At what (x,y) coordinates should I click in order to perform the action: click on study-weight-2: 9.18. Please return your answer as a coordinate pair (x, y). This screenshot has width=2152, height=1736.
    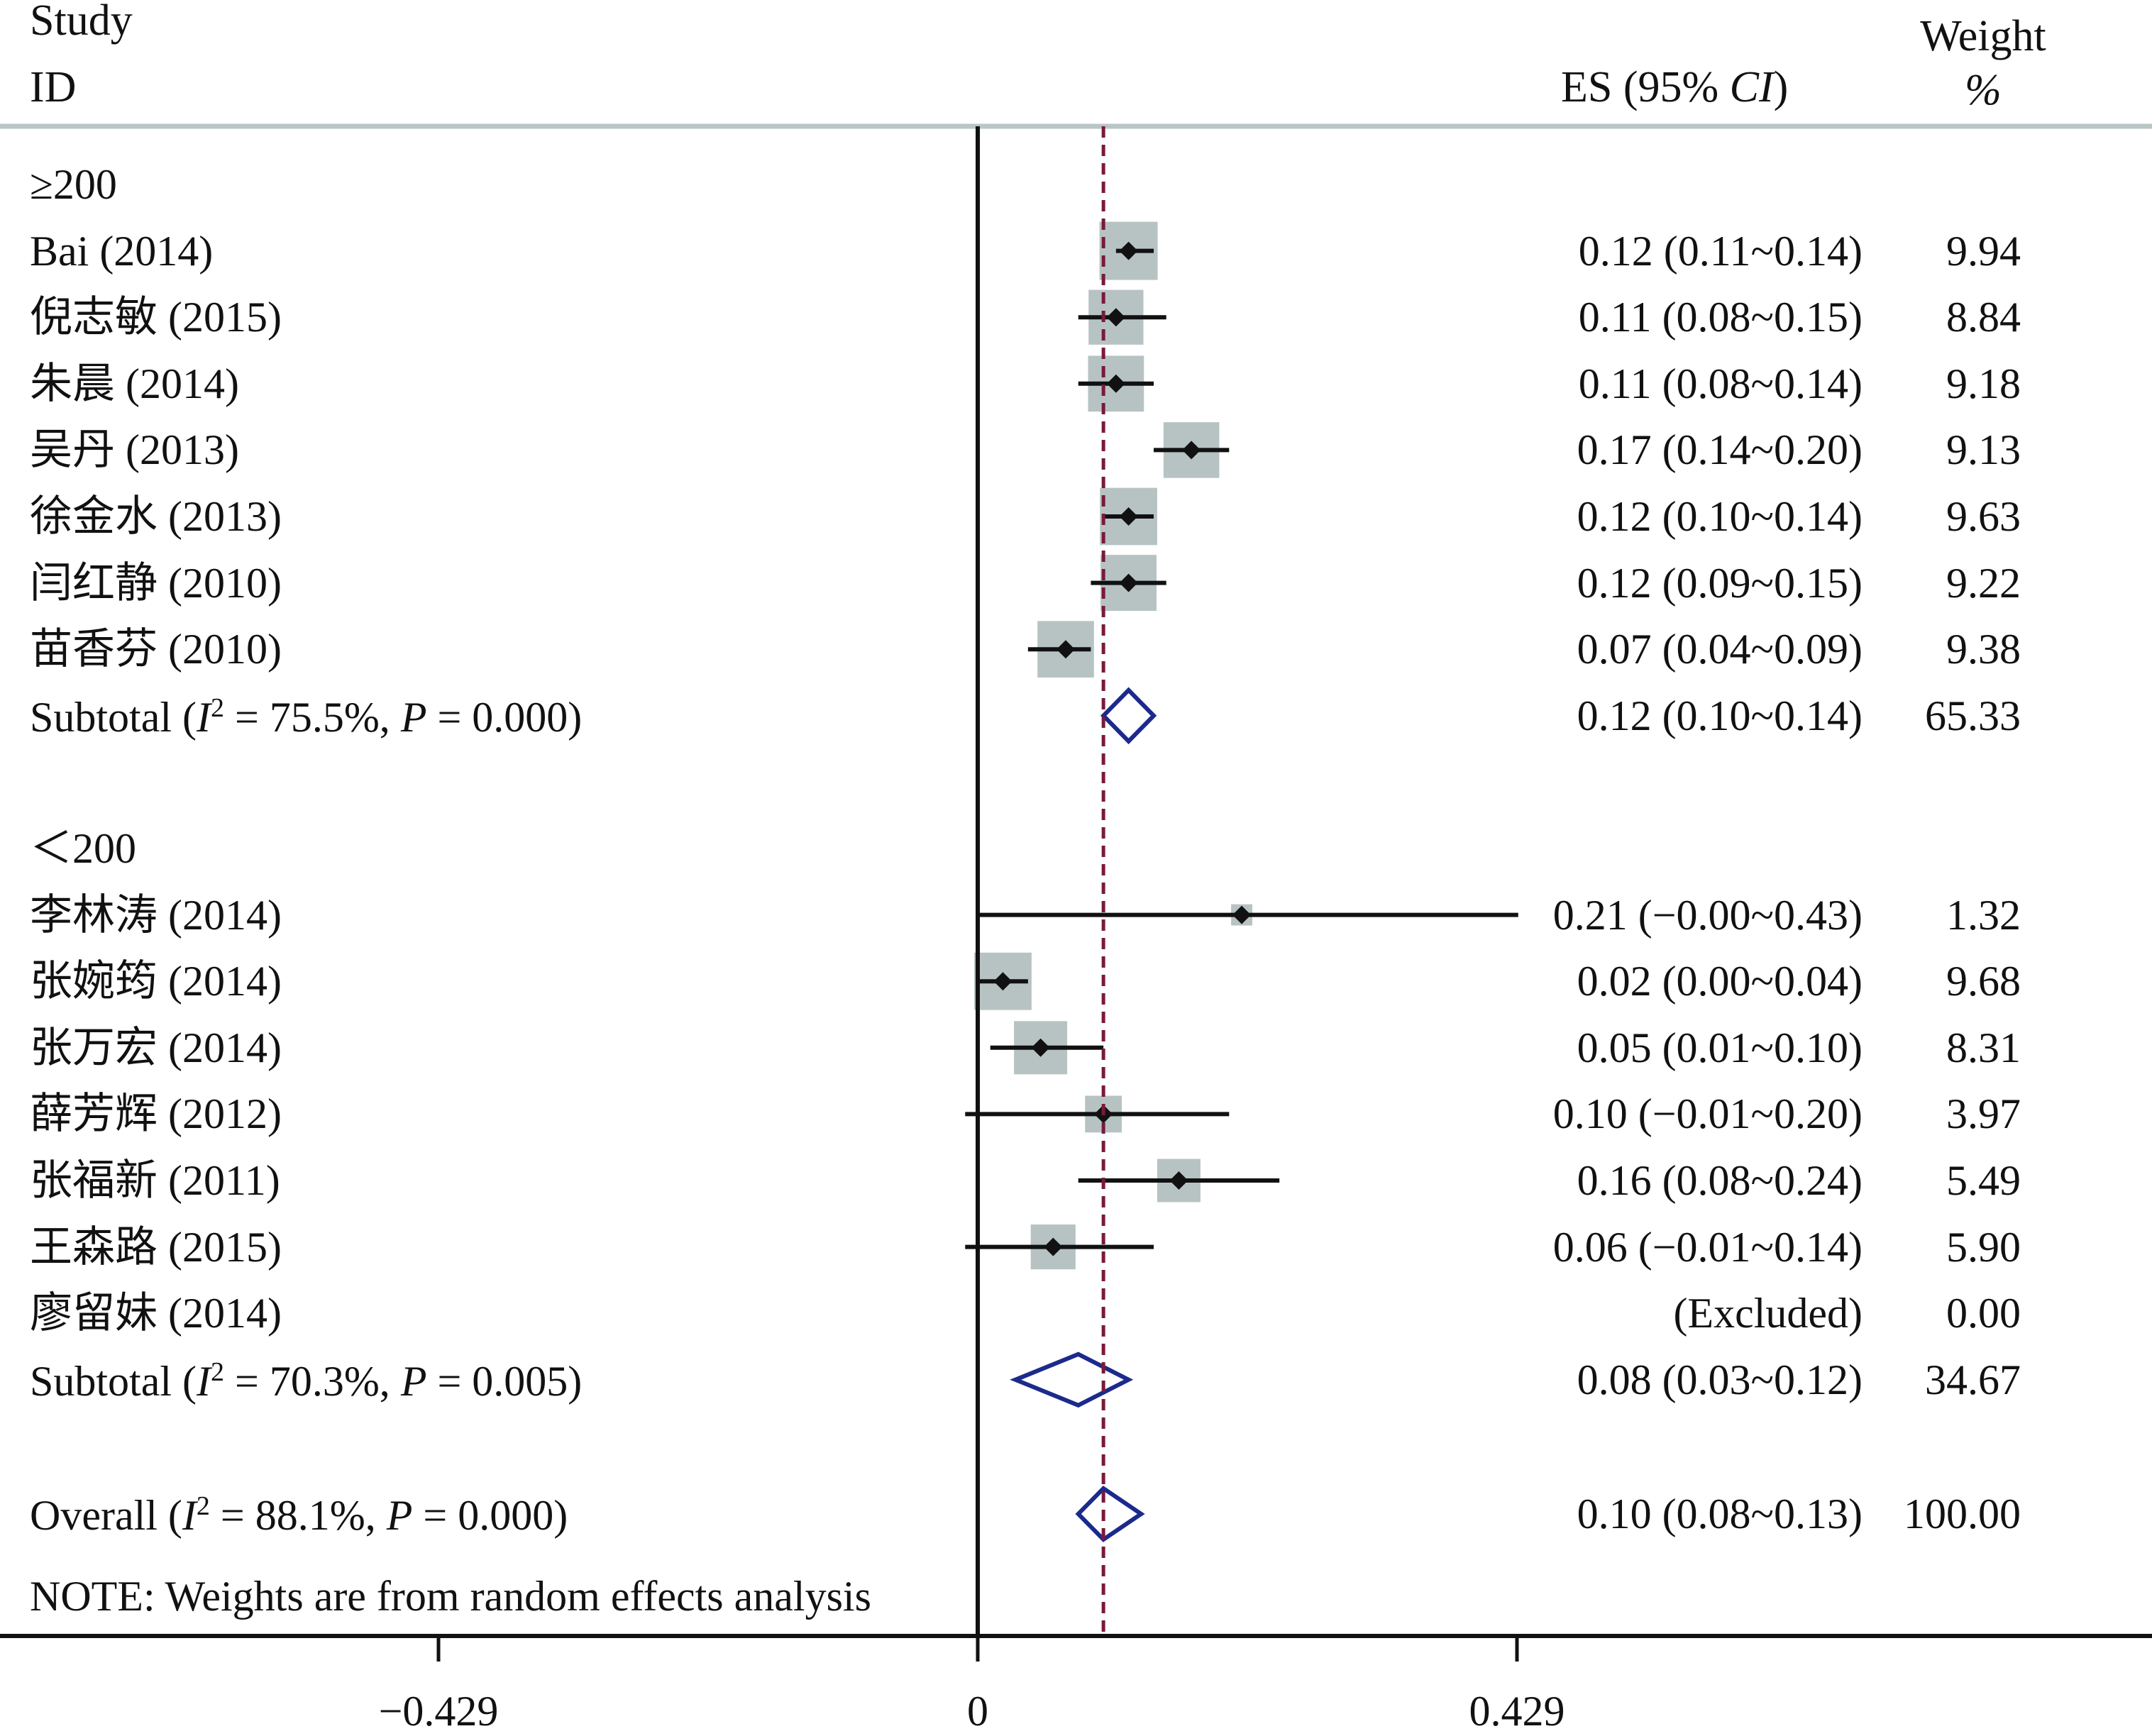
    Looking at the image, I should click on (1983, 383).